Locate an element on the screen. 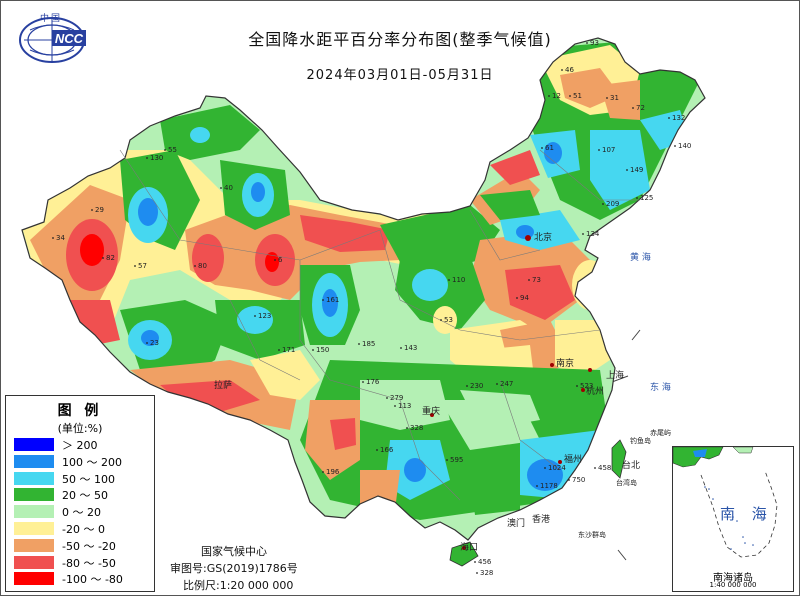 Image resolution: width=800 pixels, height=596 pixels. station-value: 171 is located at coordinates (288, 350).